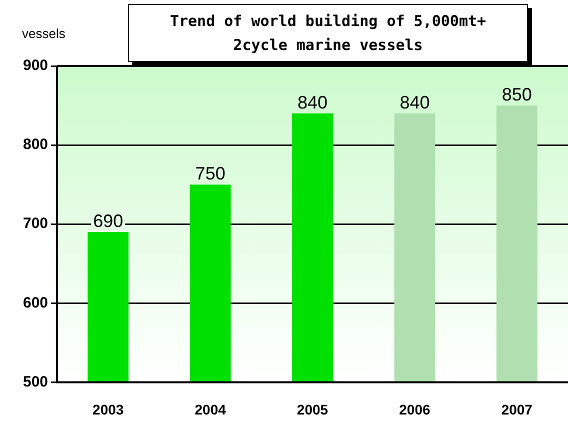 The width and height of the screenshot is (568, 441). I want to click on y-tick-label: 700, so click(35, 223).